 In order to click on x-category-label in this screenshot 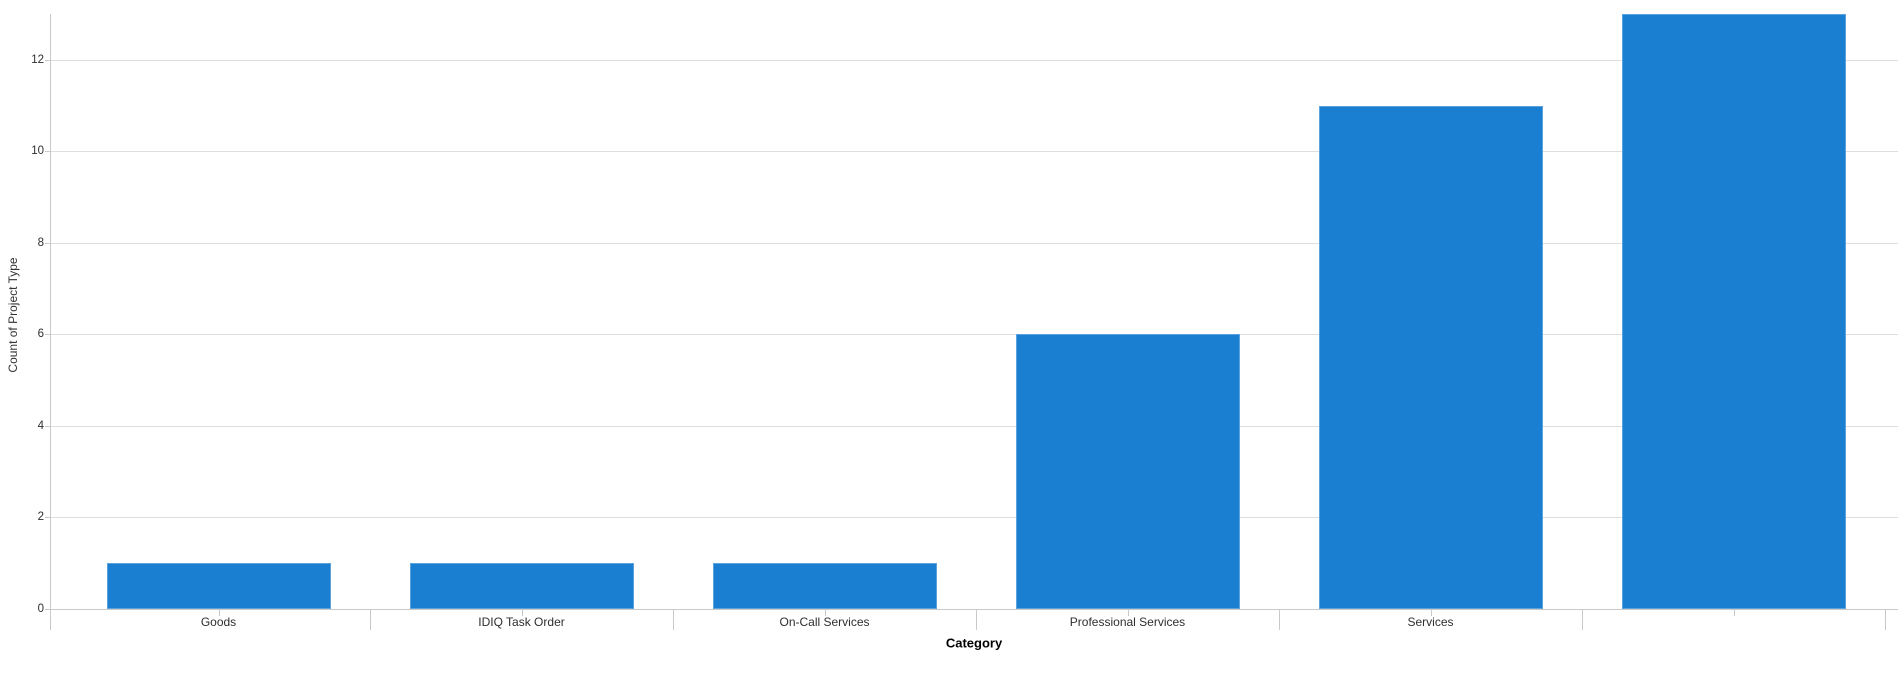, I will do `click(1734, 622)`.